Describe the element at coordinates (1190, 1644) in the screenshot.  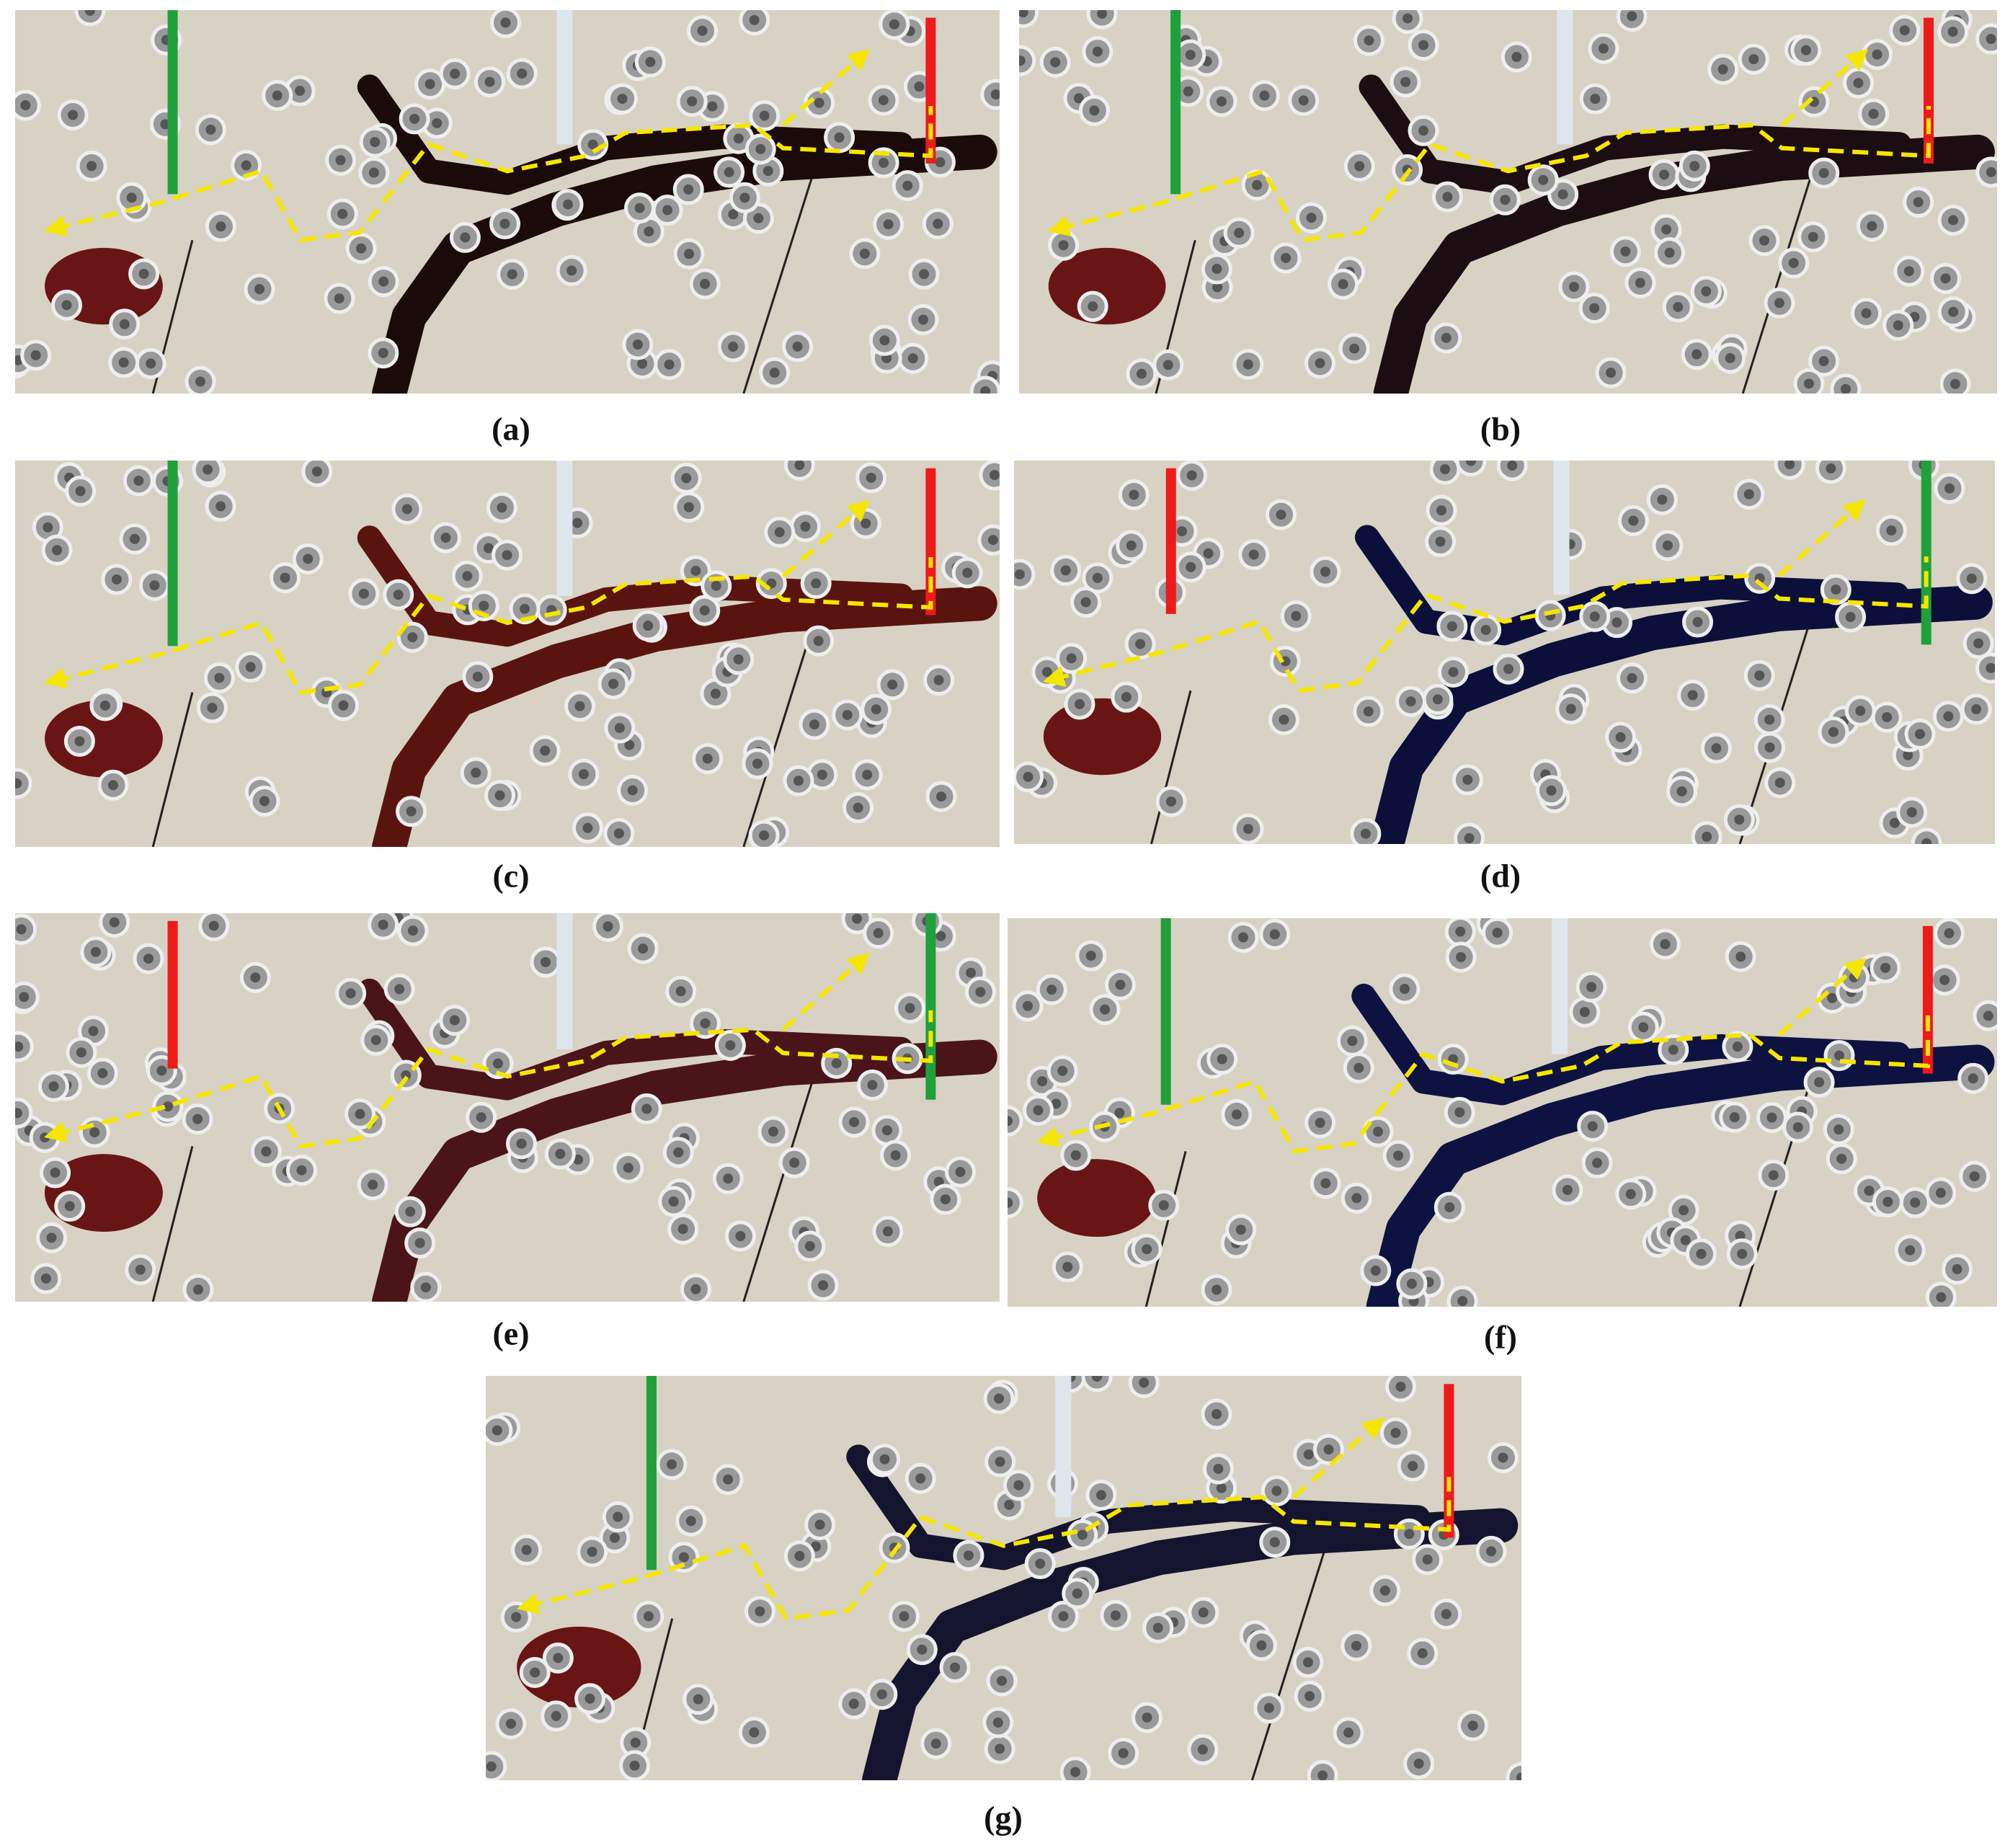
I see `flow-channel` at that location.